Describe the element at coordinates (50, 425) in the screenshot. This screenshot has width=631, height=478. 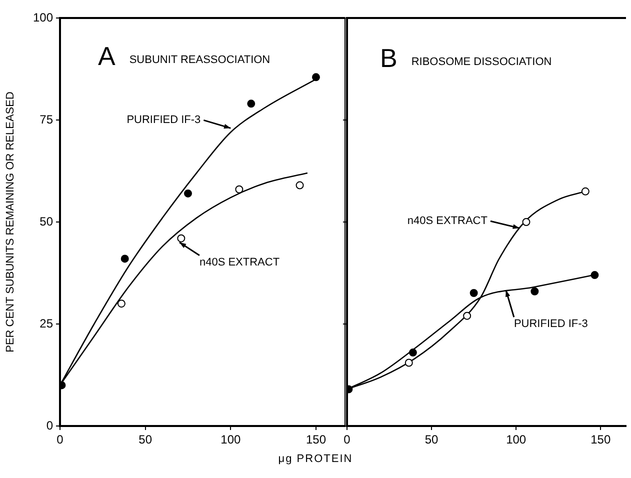
I see `y-tick-label: 0` at that location.